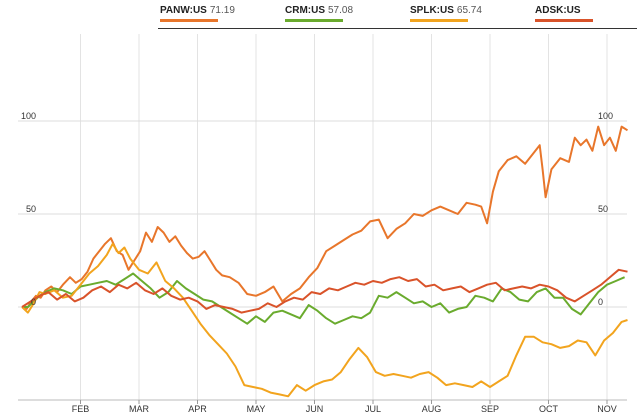 The image size is (637, 417). I want to click on legend-value: 57.08, so click(341, 10).